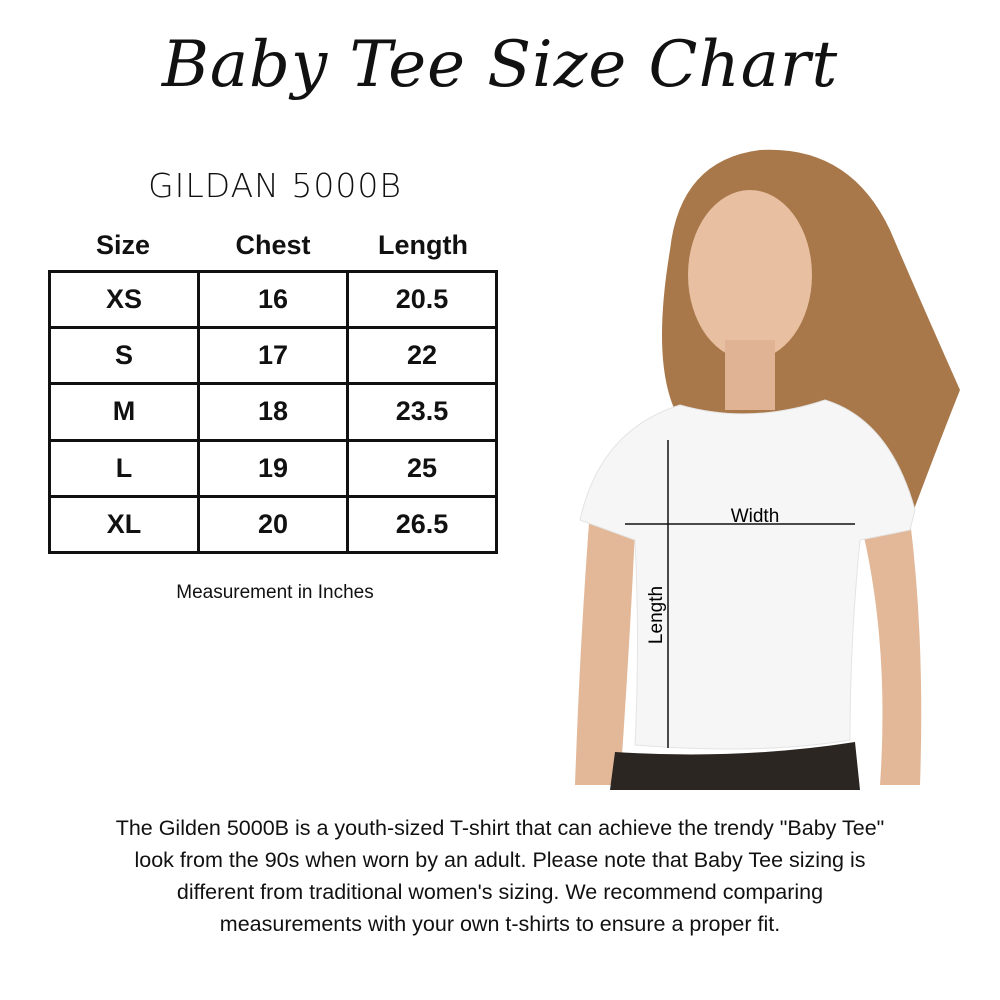 The height and width of the screenshot is (1000, 1000). I want to click on table-row: XS 16 20.5, so click(273, 299).